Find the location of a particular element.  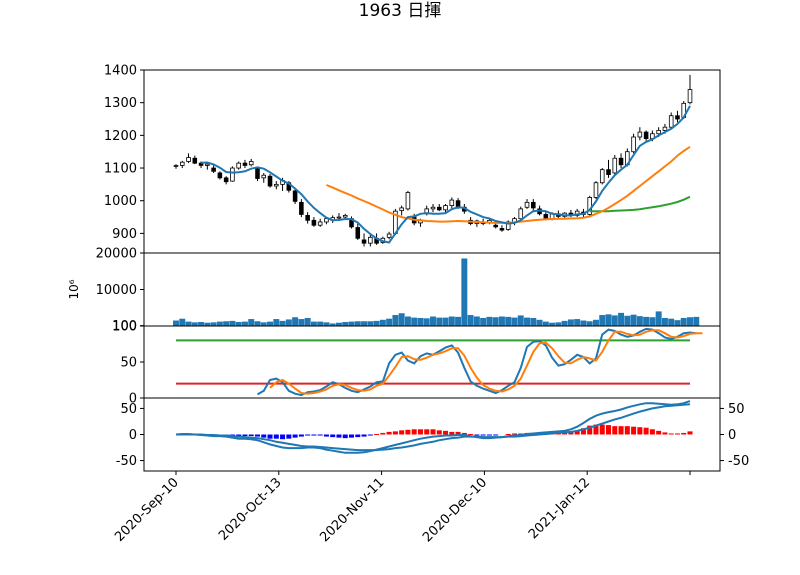

x-tick-label: 2020-Dec-10 is located at coordinates (455, 510).